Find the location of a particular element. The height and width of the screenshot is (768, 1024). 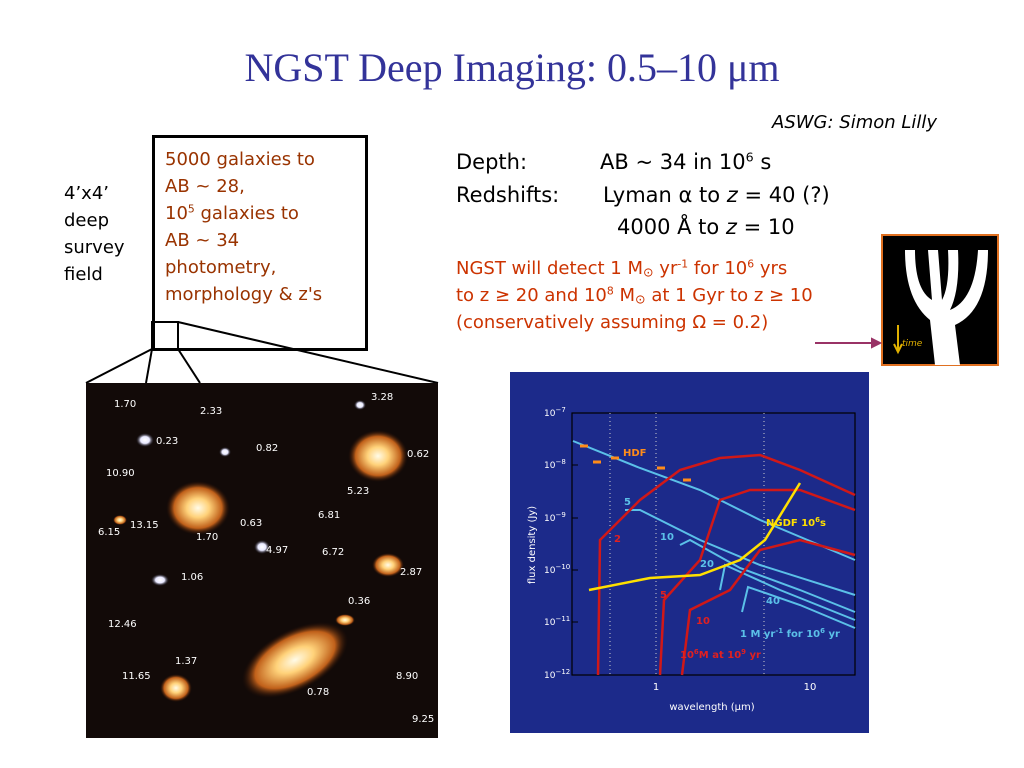

text: 4000 Å to is located at coordinates (671, 227).